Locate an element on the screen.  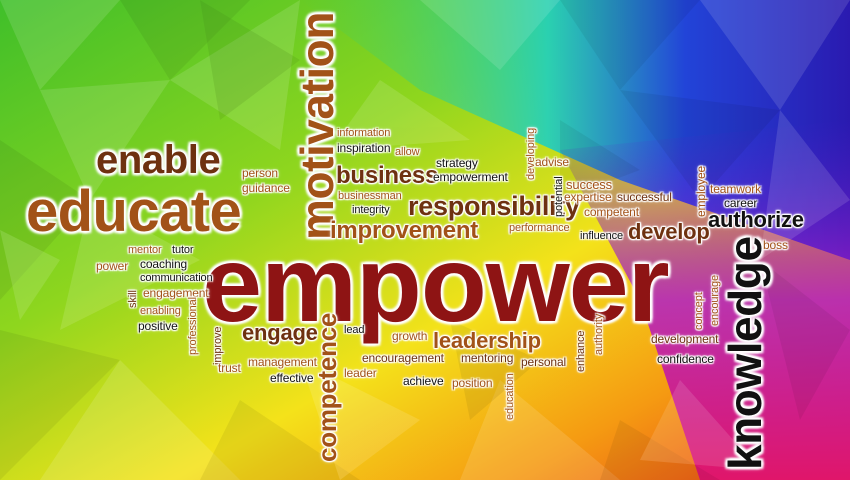
word-authority: authority is located at coordinates (599, 334).